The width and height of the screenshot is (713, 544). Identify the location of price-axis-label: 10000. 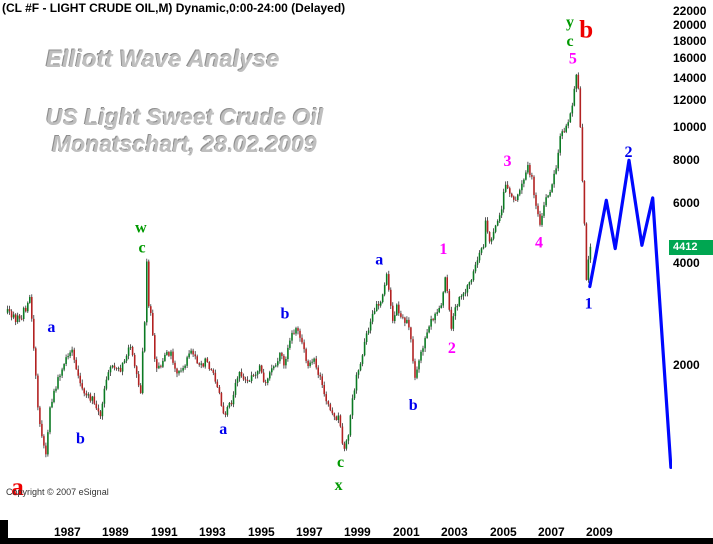
(690, 127).